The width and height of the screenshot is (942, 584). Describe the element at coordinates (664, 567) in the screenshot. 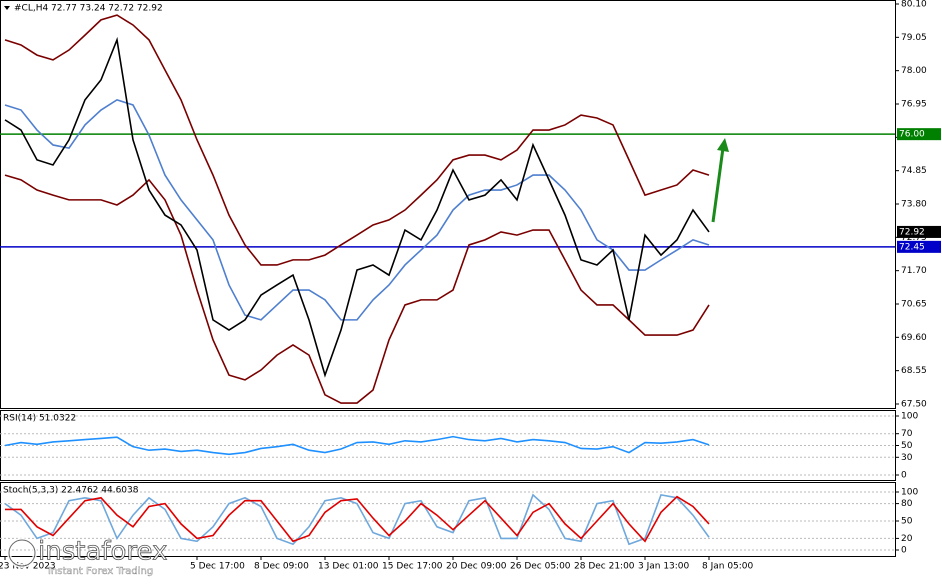

I see `x-tick-label: 3 Jan 13:00` at that location.